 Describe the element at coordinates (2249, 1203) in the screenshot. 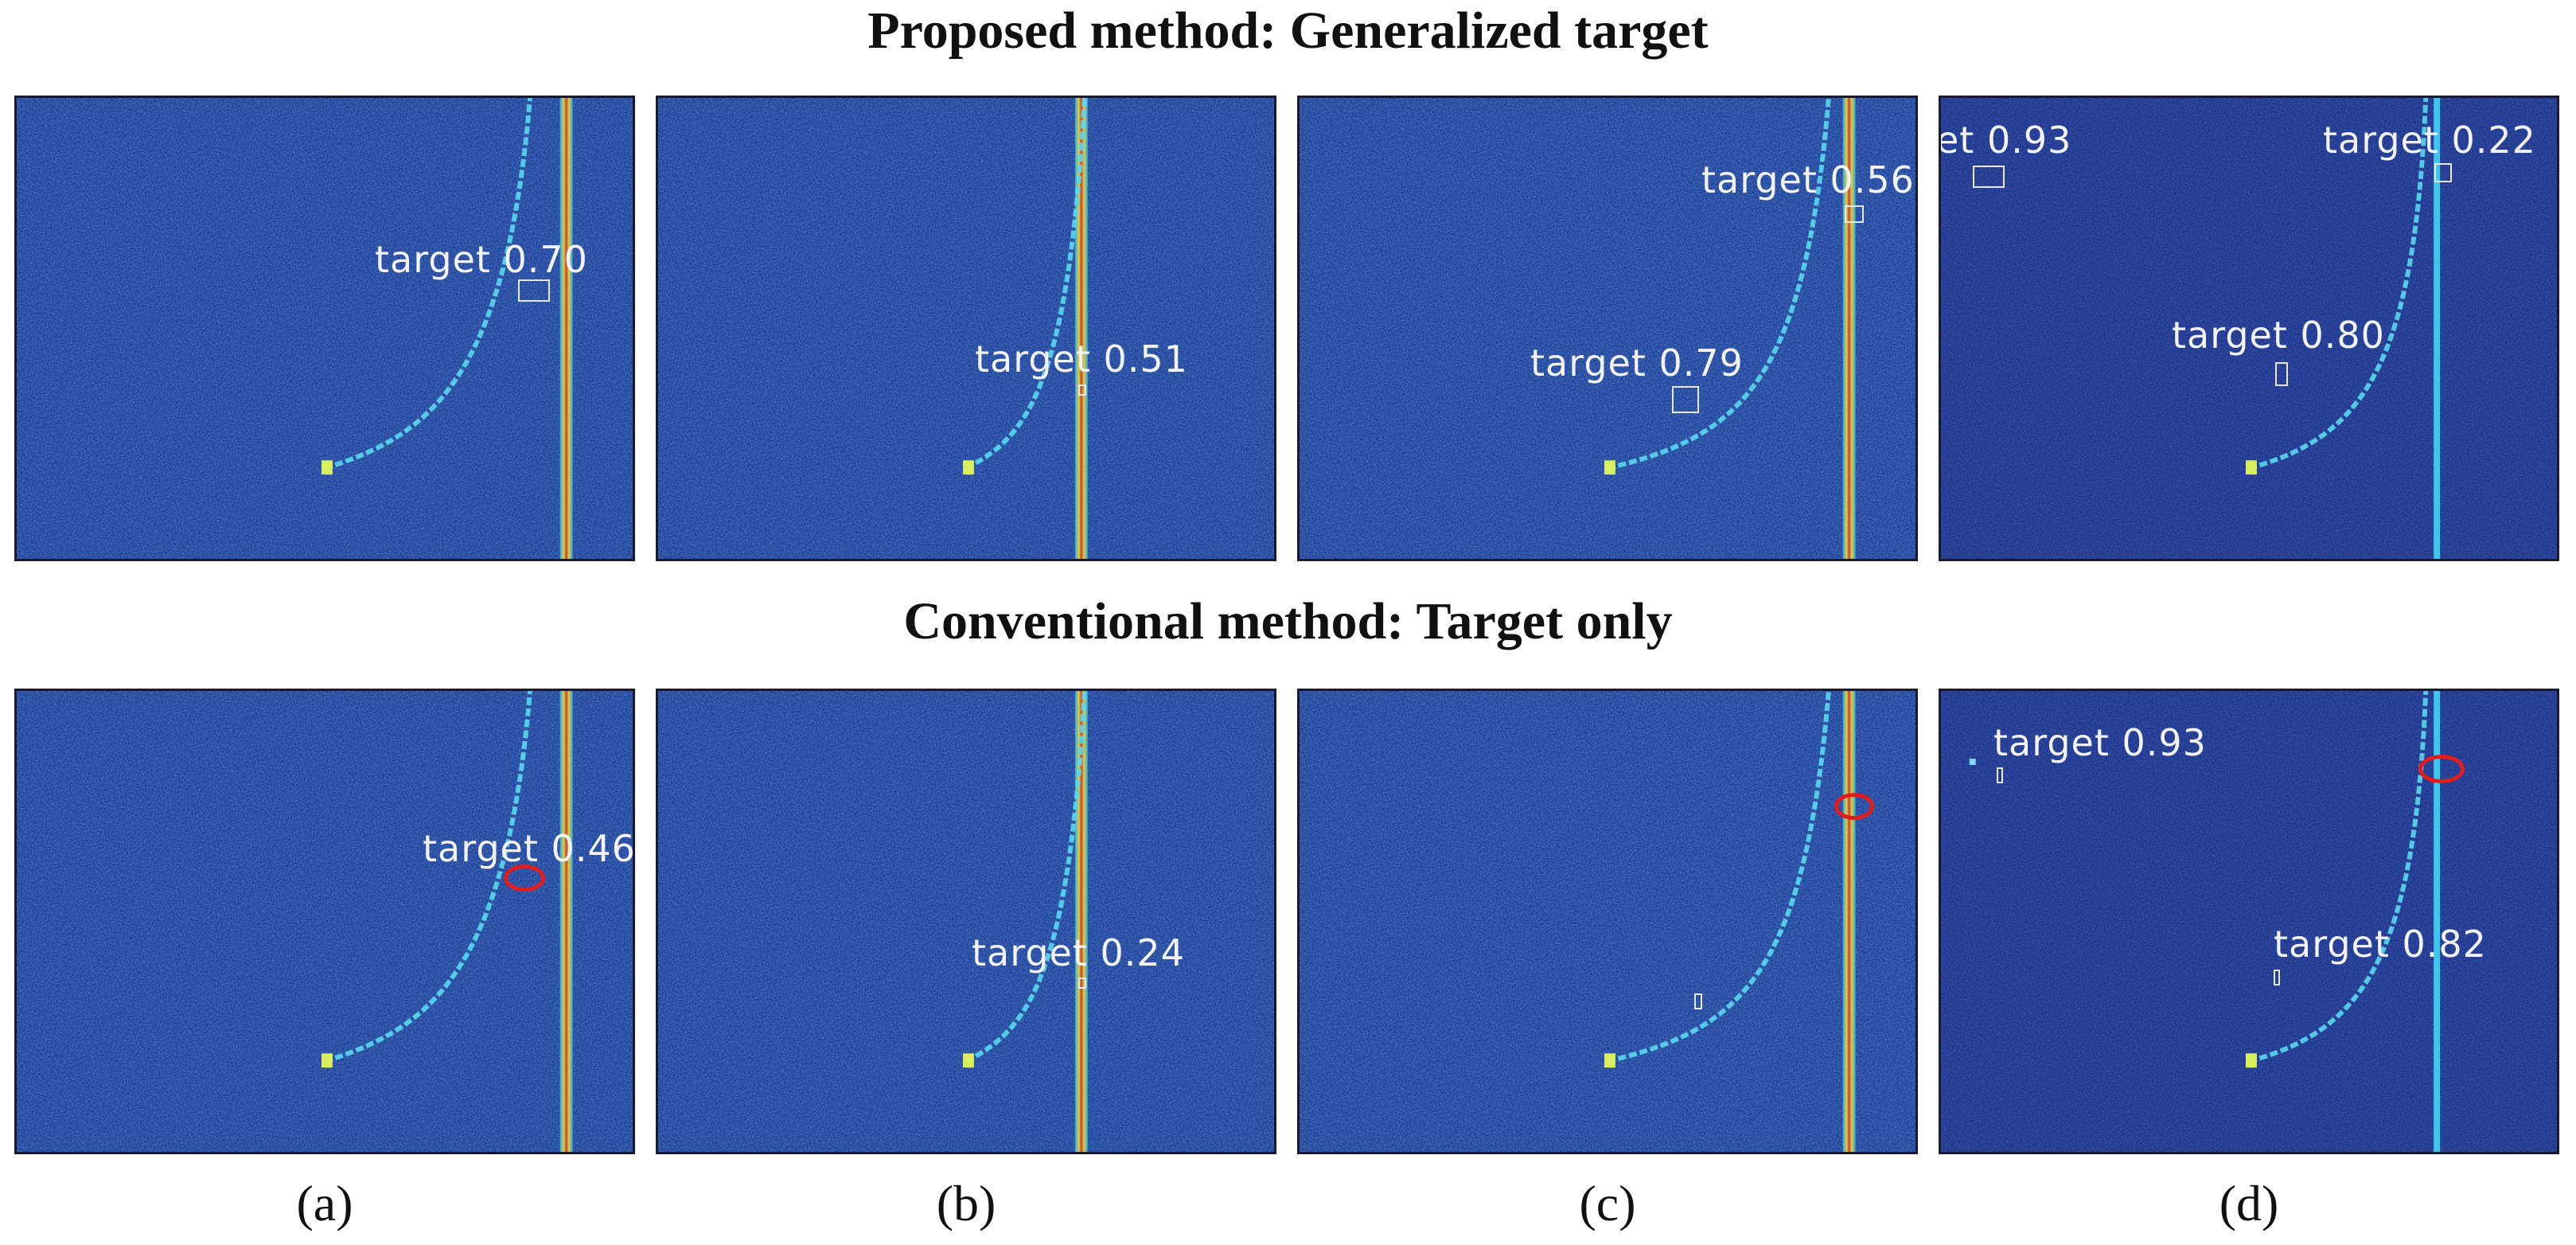

I see `caption-d: (d)` at that location.